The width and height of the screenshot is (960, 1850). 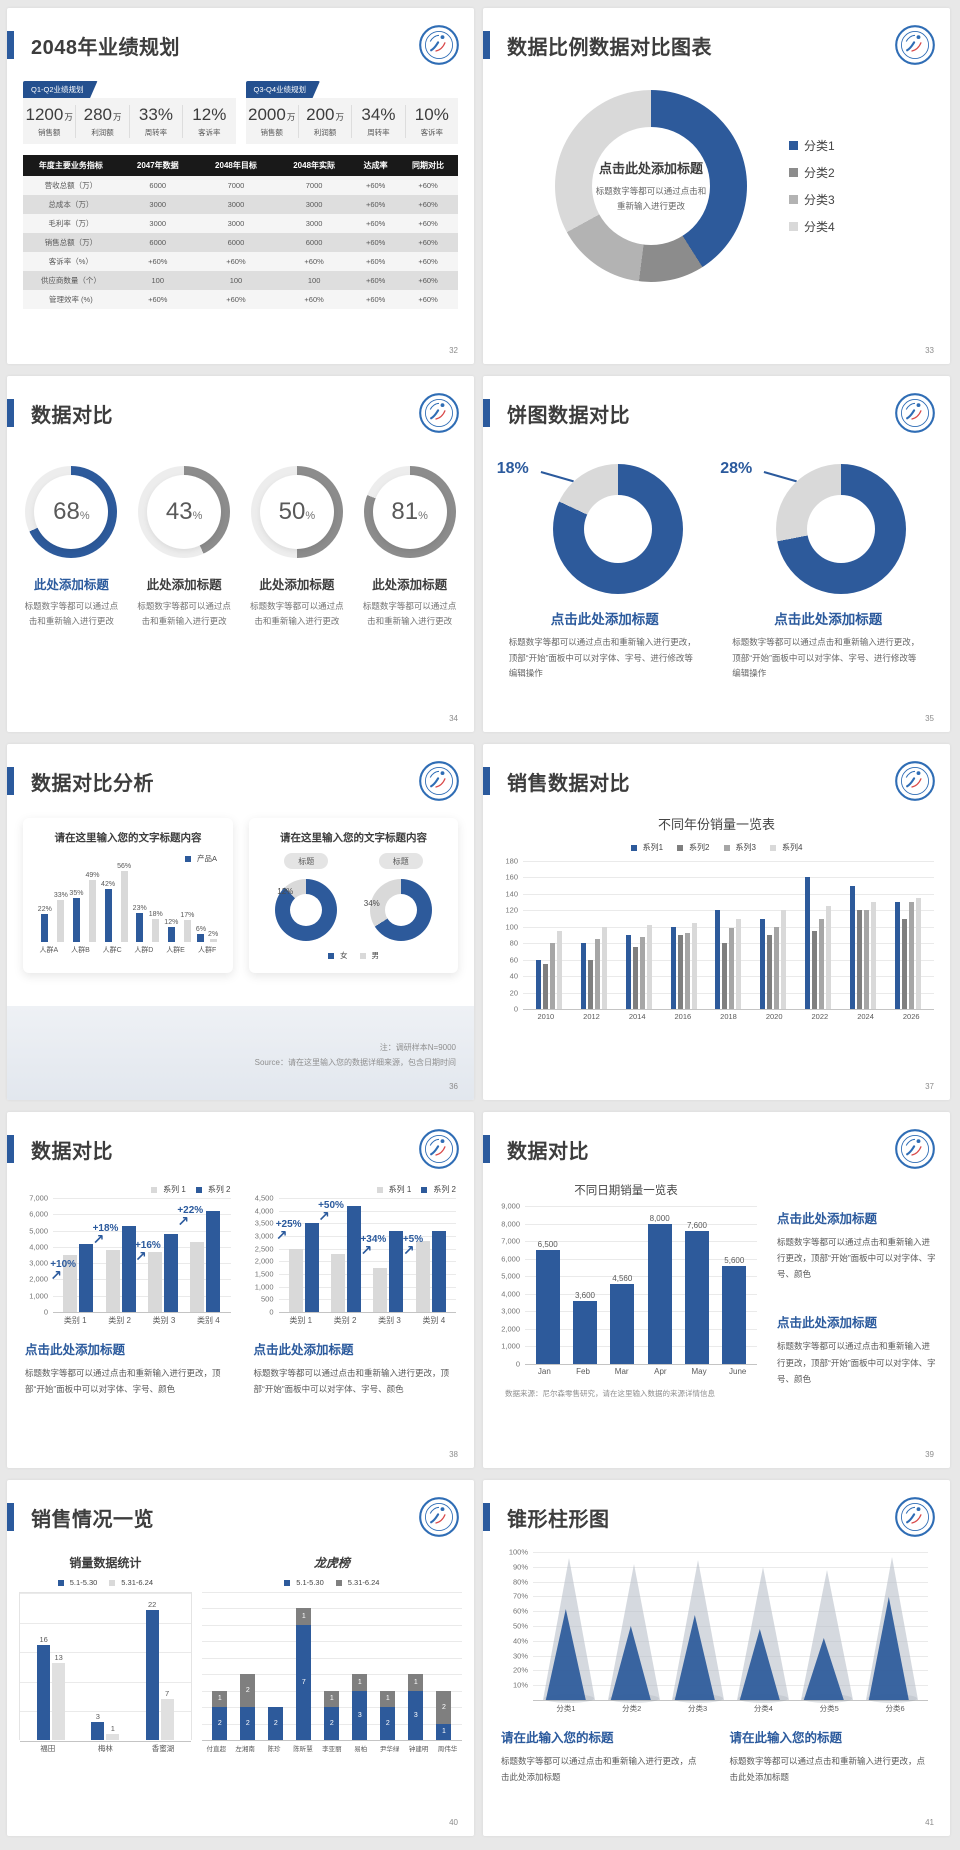 What do you see at coordinates (264, 1249) in the screenshot?
I see `y-tick-label: 2,500` at bounding box center [264, 1249].